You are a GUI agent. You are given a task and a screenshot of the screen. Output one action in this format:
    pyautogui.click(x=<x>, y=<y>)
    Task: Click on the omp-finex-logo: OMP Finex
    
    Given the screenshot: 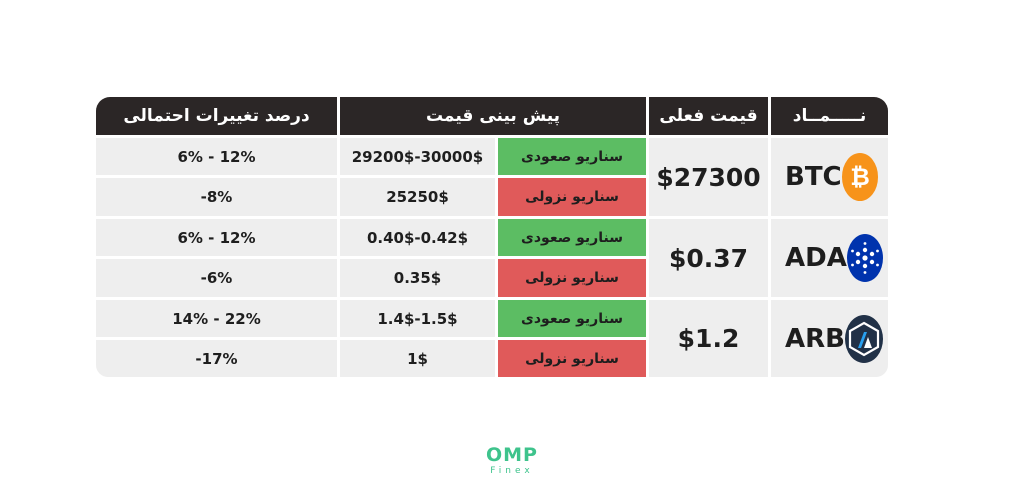 What is the action you would take?
    pyautogui.click(x=512, y=462)
    